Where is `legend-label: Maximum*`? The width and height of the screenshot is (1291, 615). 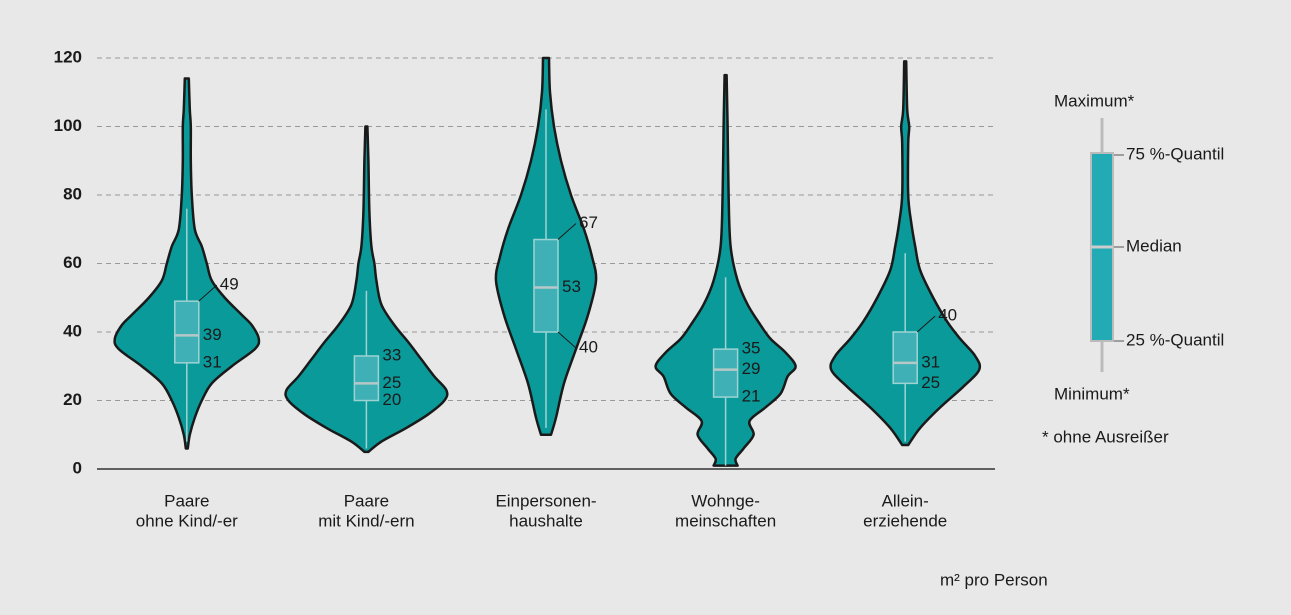
legend-label: Maximum* is located at coordinates (1094, 100).